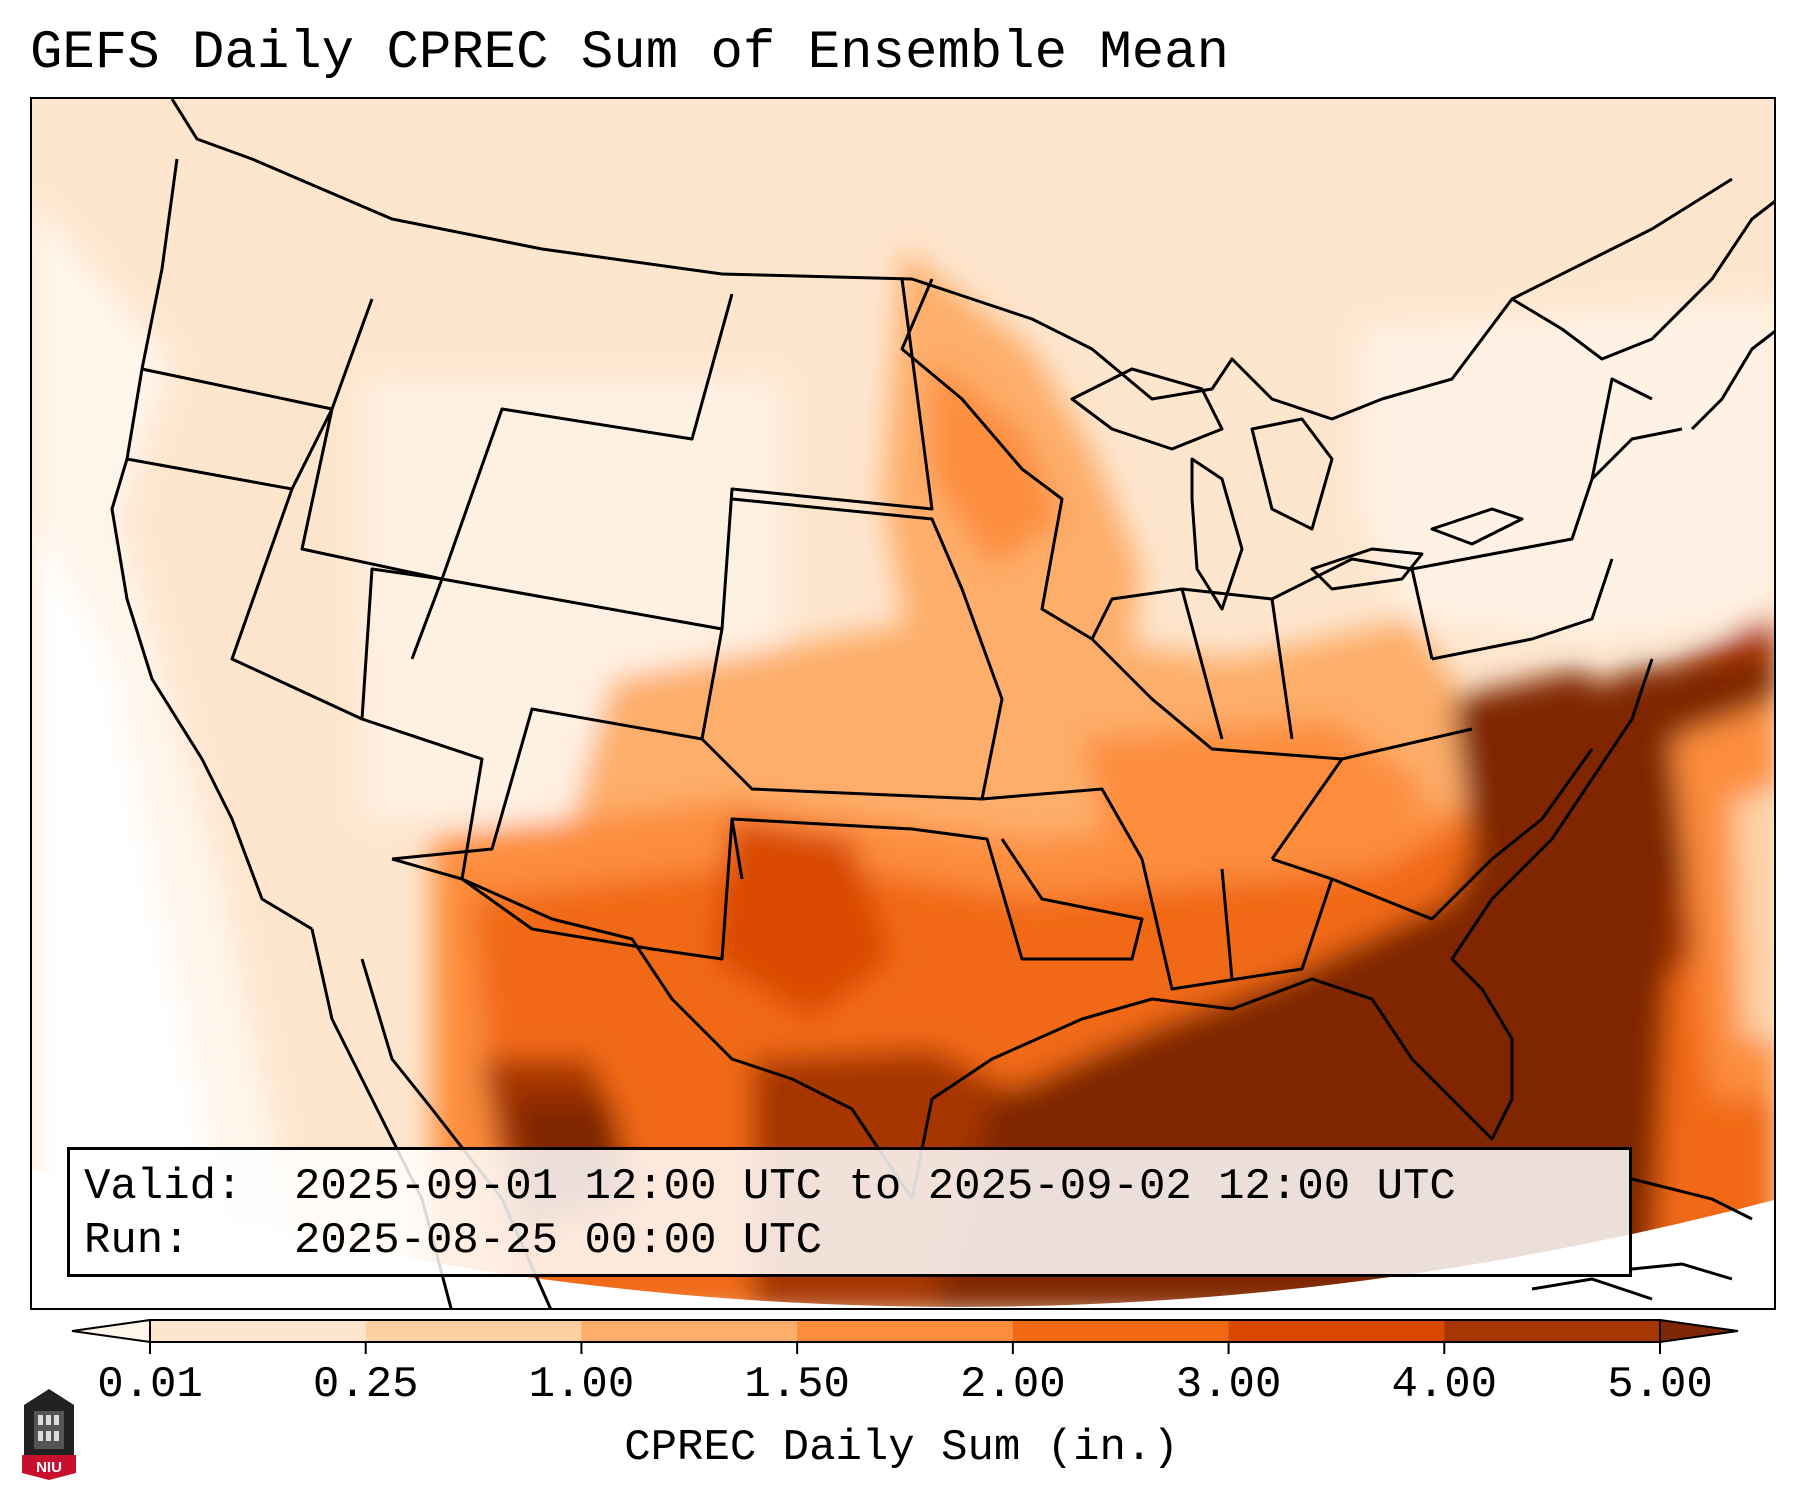 The height and width of the screenshot is (1500, 1803). Describe the element at coordinates (49, 1434) in the screenshot. I see `niu-logo: NIU` at that location.